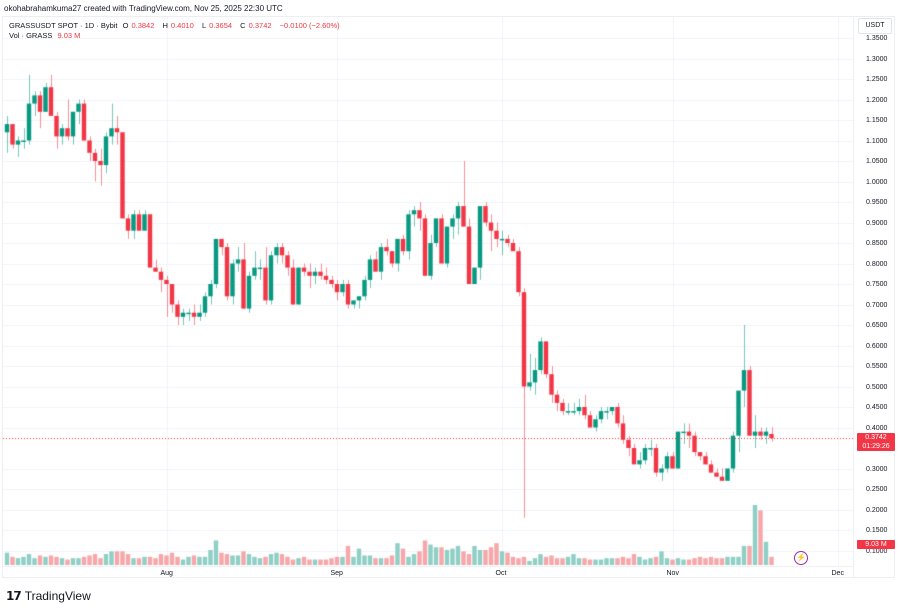 This screenshot has width=900, height=608. I want to click on price-tick-label: 0.8500, so click(877, 243).